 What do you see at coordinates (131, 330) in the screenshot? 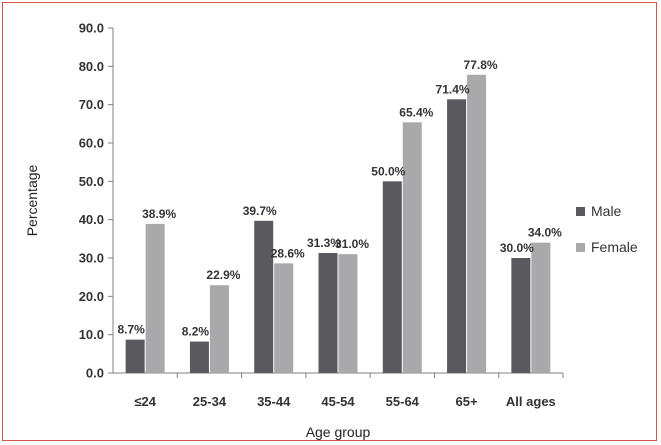
I see `data-label-male: 8.7%` at bounding box center [131, 330].